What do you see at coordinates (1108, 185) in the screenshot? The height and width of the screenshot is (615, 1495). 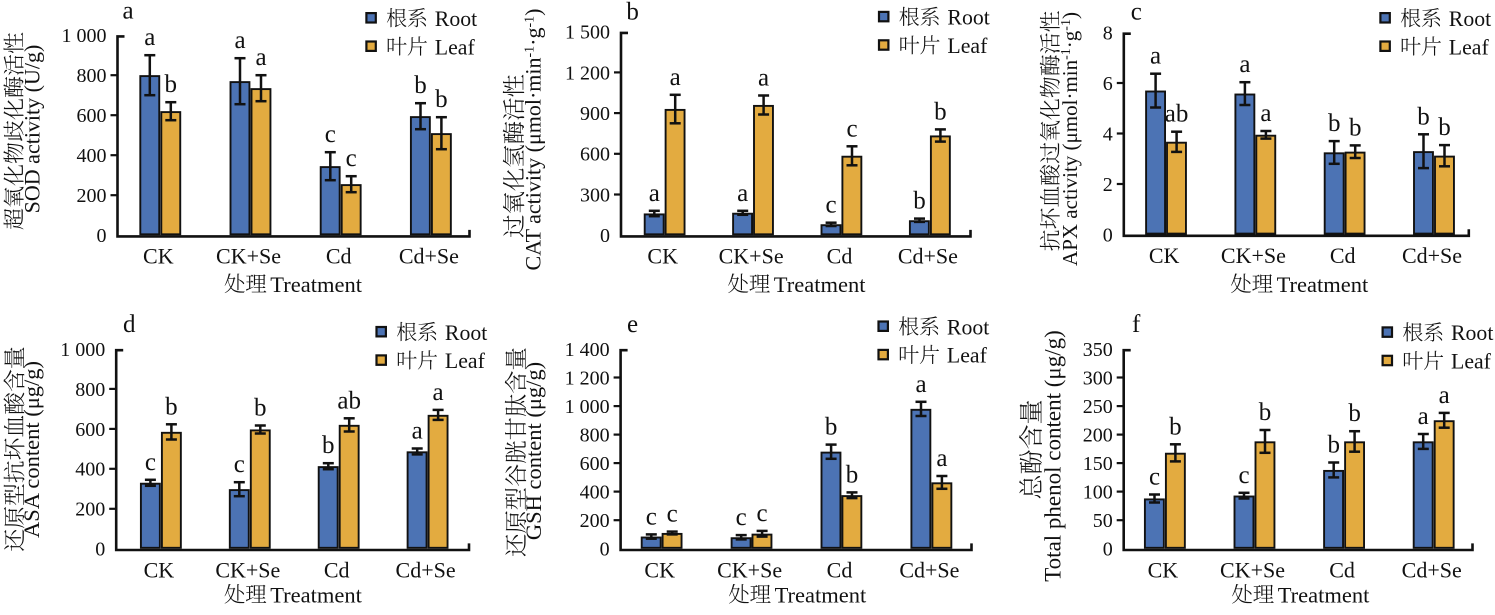 I see `svg-text: 2` at bounding box center [1108, 185].